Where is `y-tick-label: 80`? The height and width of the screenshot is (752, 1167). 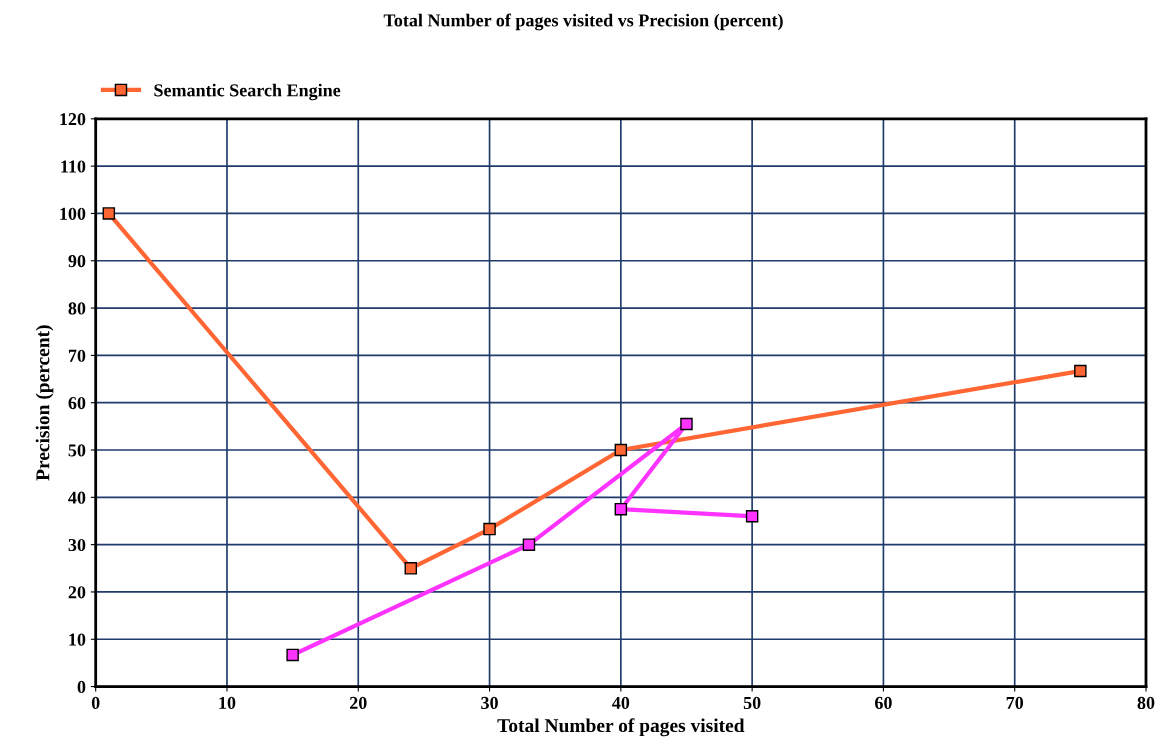
y-tick-label: 80 is located at coordinates (77, 308).